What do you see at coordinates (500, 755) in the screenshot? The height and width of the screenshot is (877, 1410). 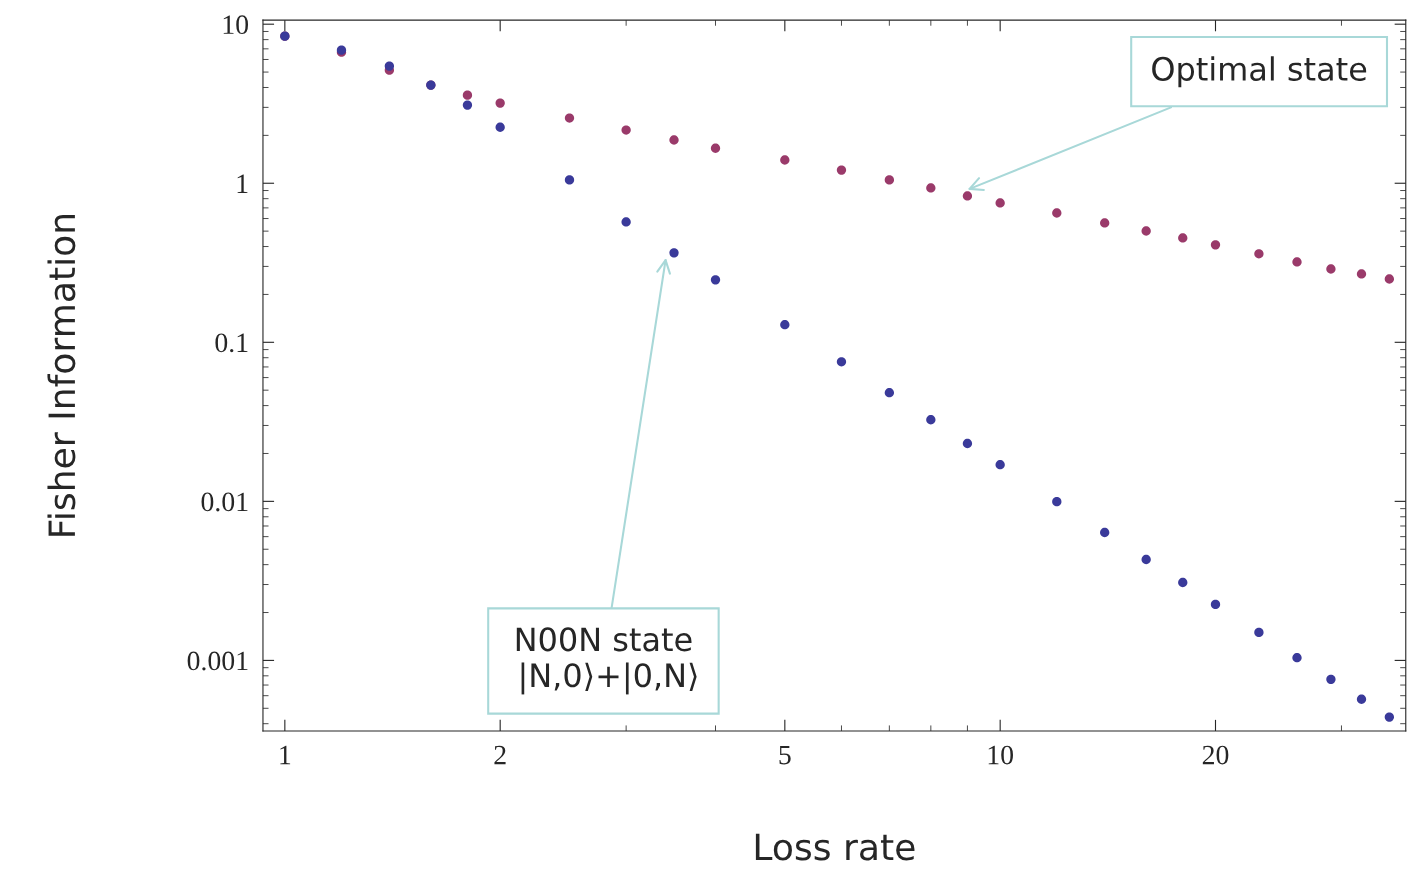 I see `x-tick-label: 2` at bounding box center [500, 755].